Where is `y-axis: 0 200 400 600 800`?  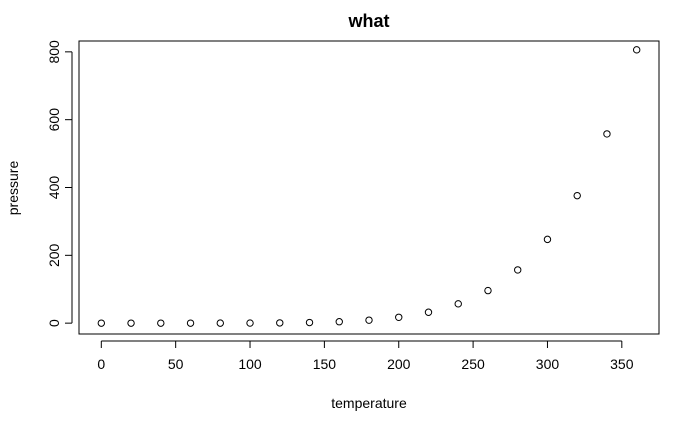
y-axis: 0 200 400 600 800 is located at coordinates (59, 183).